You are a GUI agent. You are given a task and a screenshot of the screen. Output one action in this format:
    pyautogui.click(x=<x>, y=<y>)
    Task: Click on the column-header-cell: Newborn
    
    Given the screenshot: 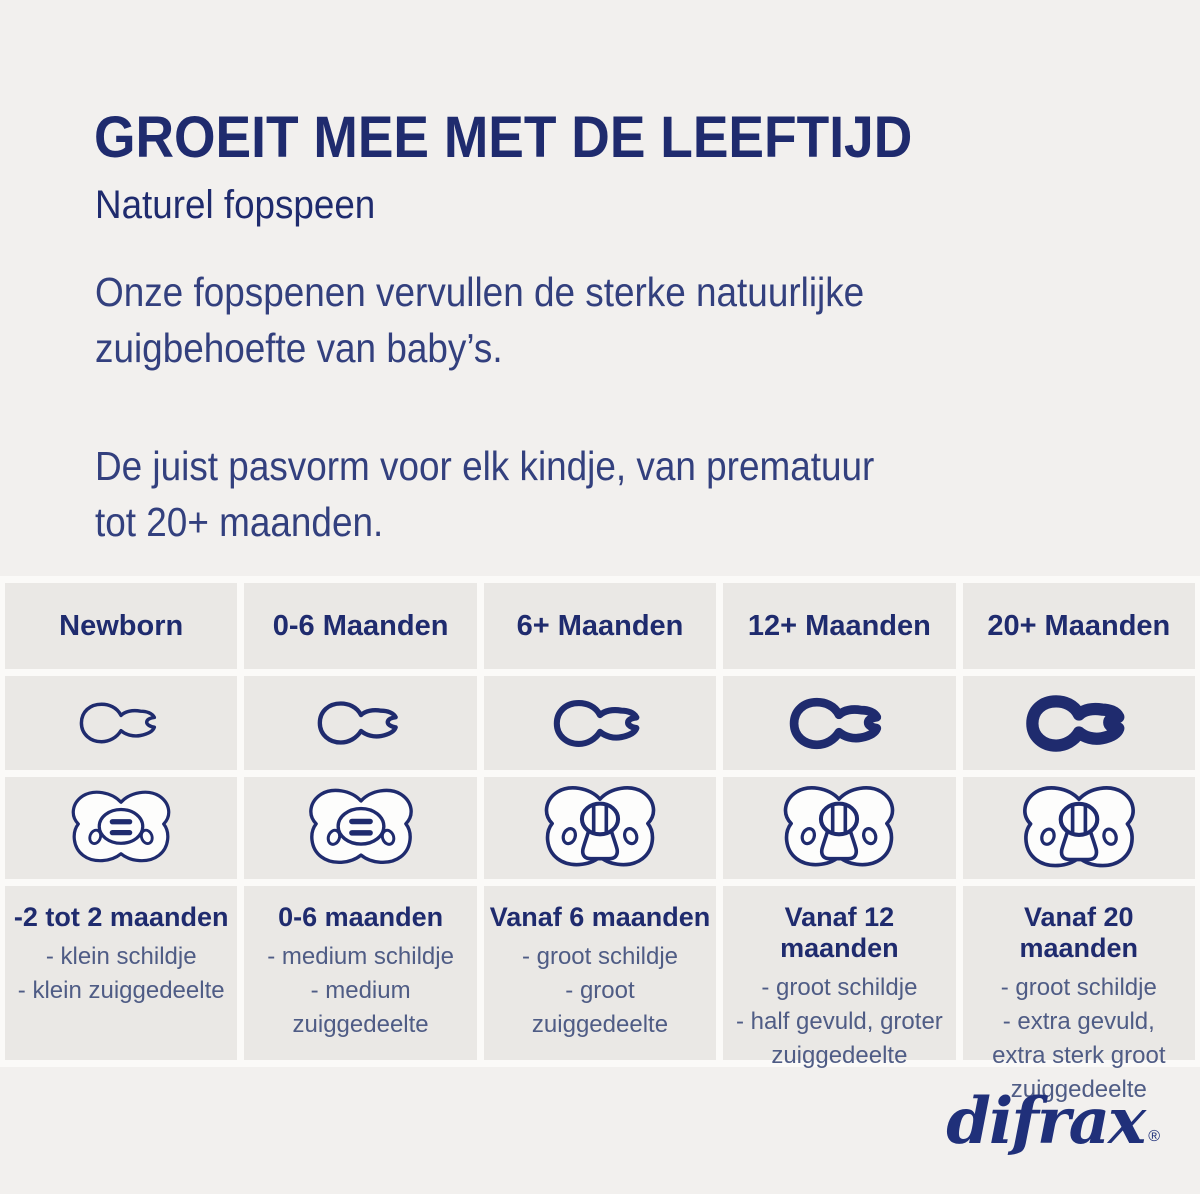 What is the action you would take?
    pyautogui.click(x=121, y=626)
    